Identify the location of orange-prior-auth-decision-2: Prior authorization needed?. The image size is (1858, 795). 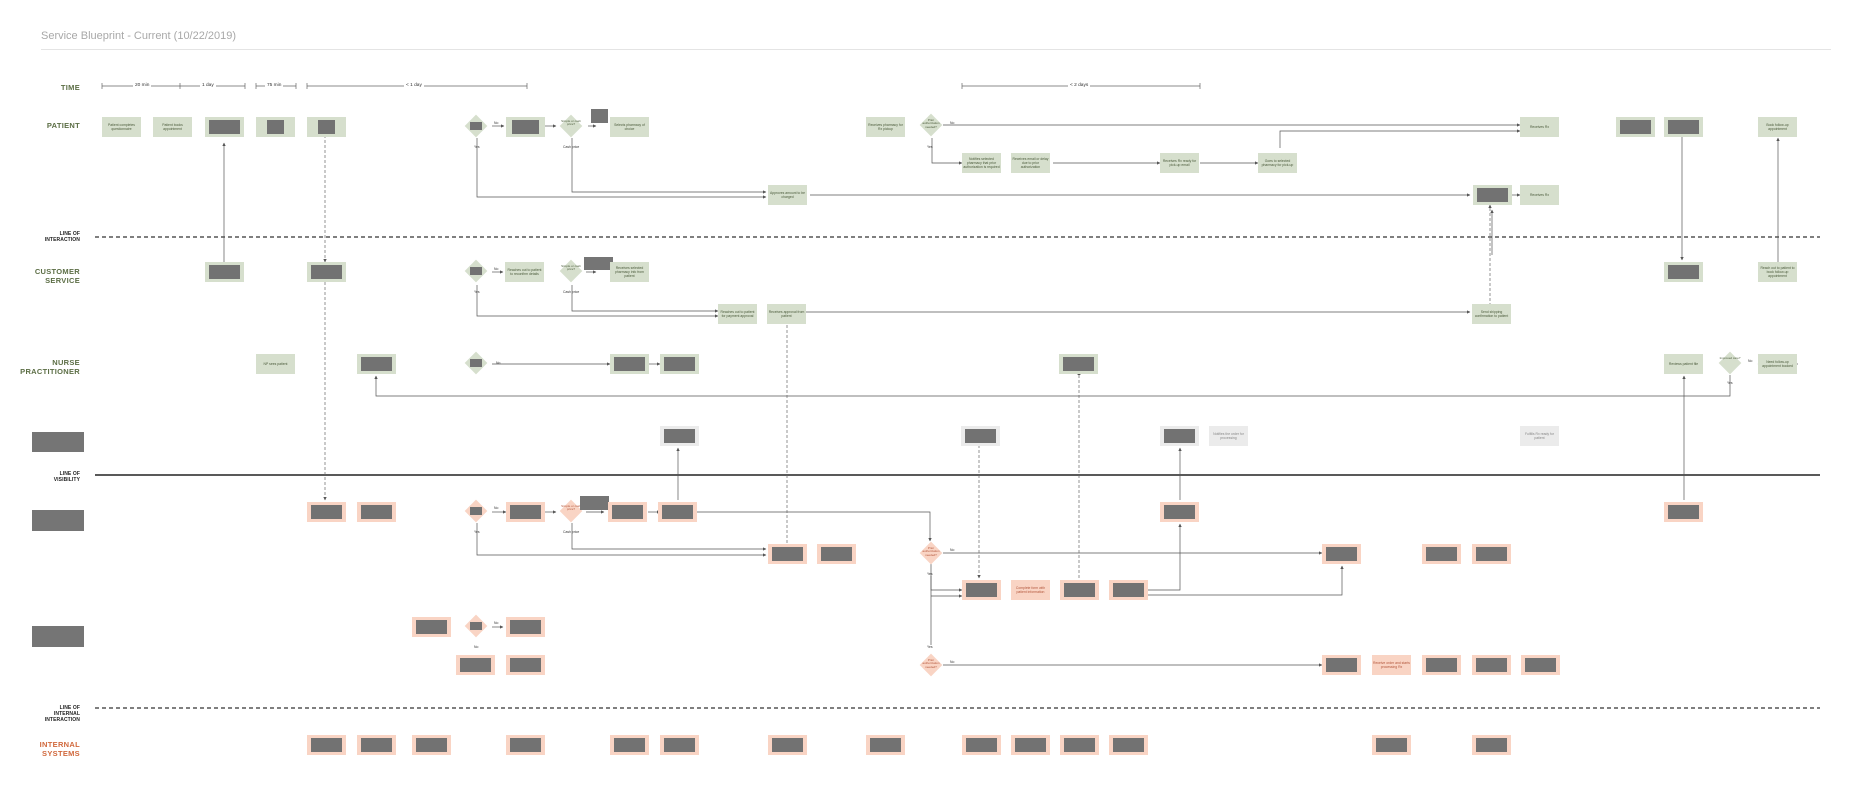
(931, 665).